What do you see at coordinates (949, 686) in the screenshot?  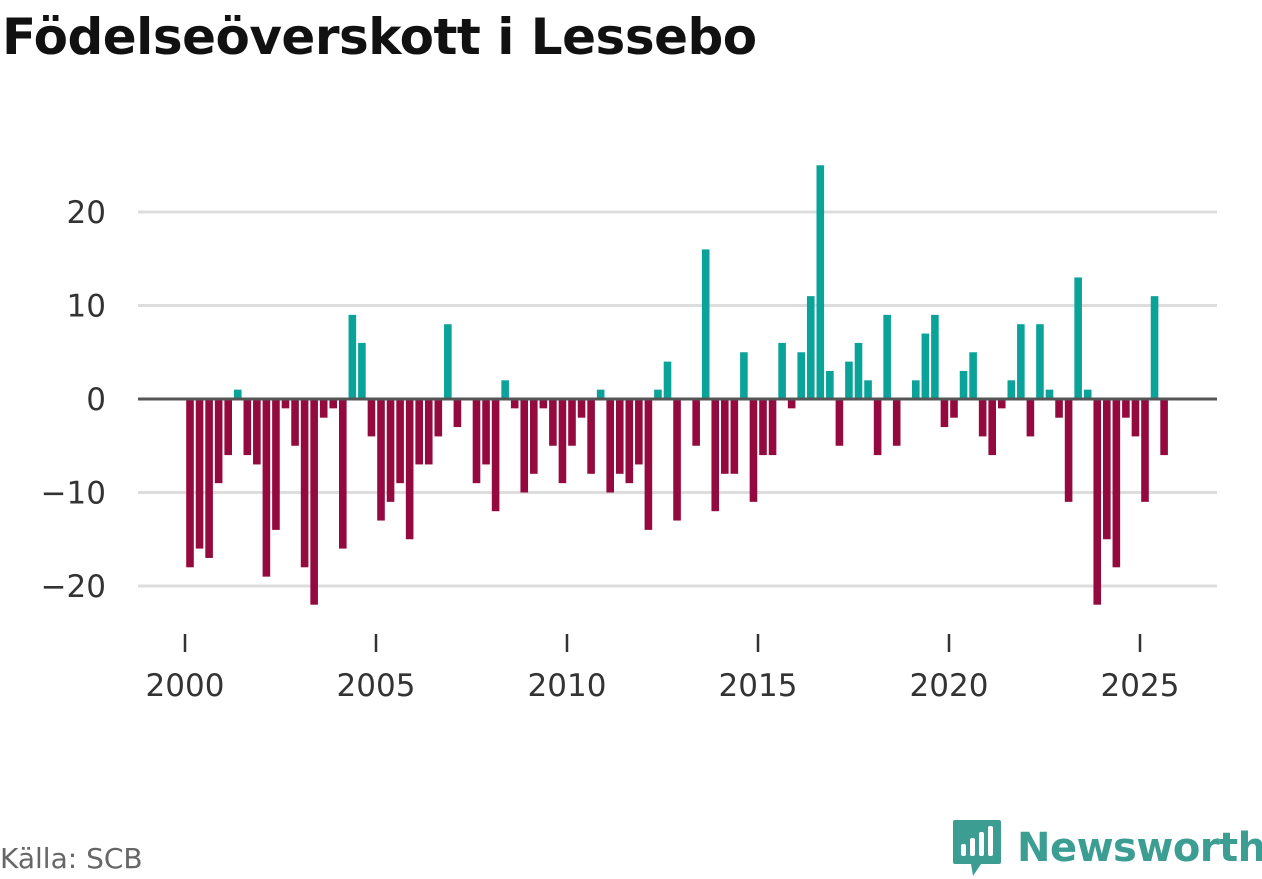 I see `x-tick-label: 2020` at bounding box center [949, 686].